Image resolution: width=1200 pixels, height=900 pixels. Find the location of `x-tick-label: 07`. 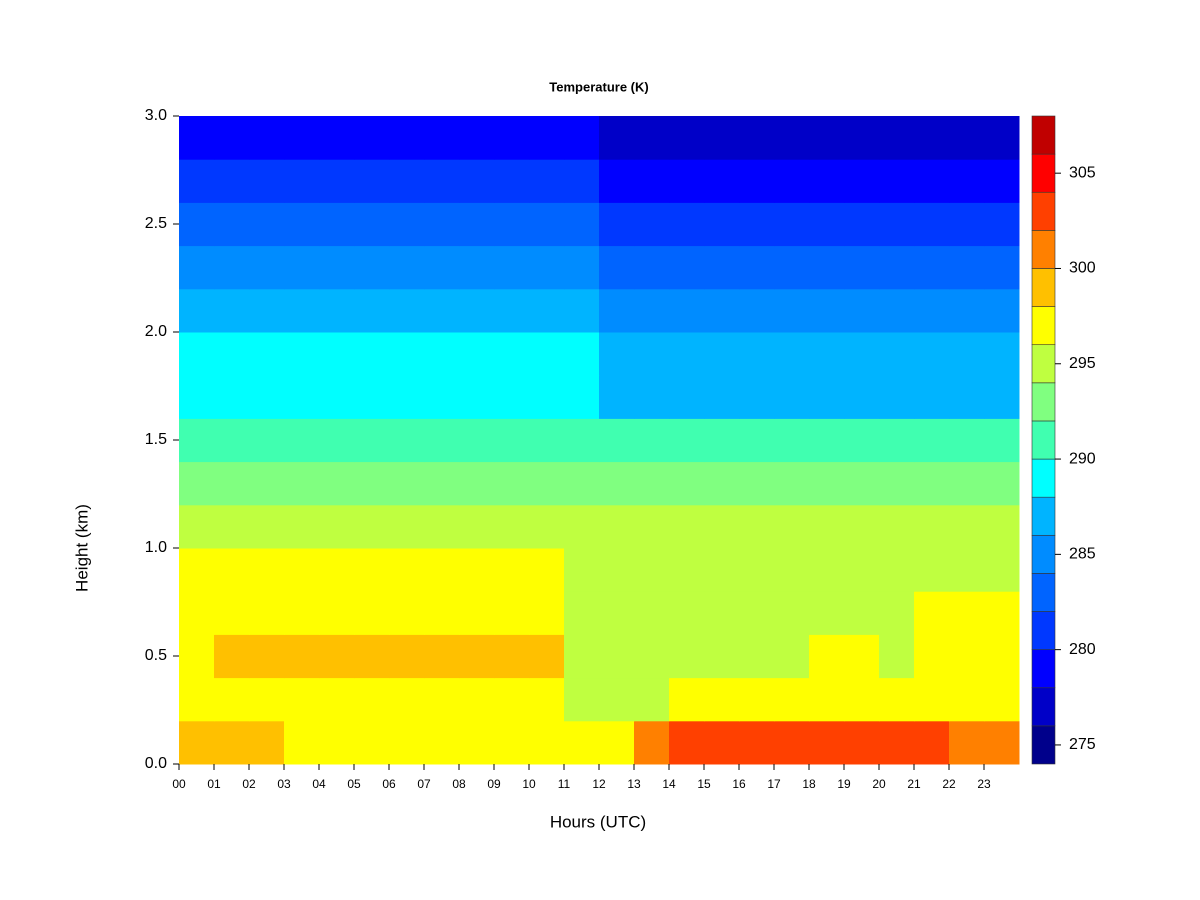

x-tick-label: 07 is located at coordinates (424, 784).